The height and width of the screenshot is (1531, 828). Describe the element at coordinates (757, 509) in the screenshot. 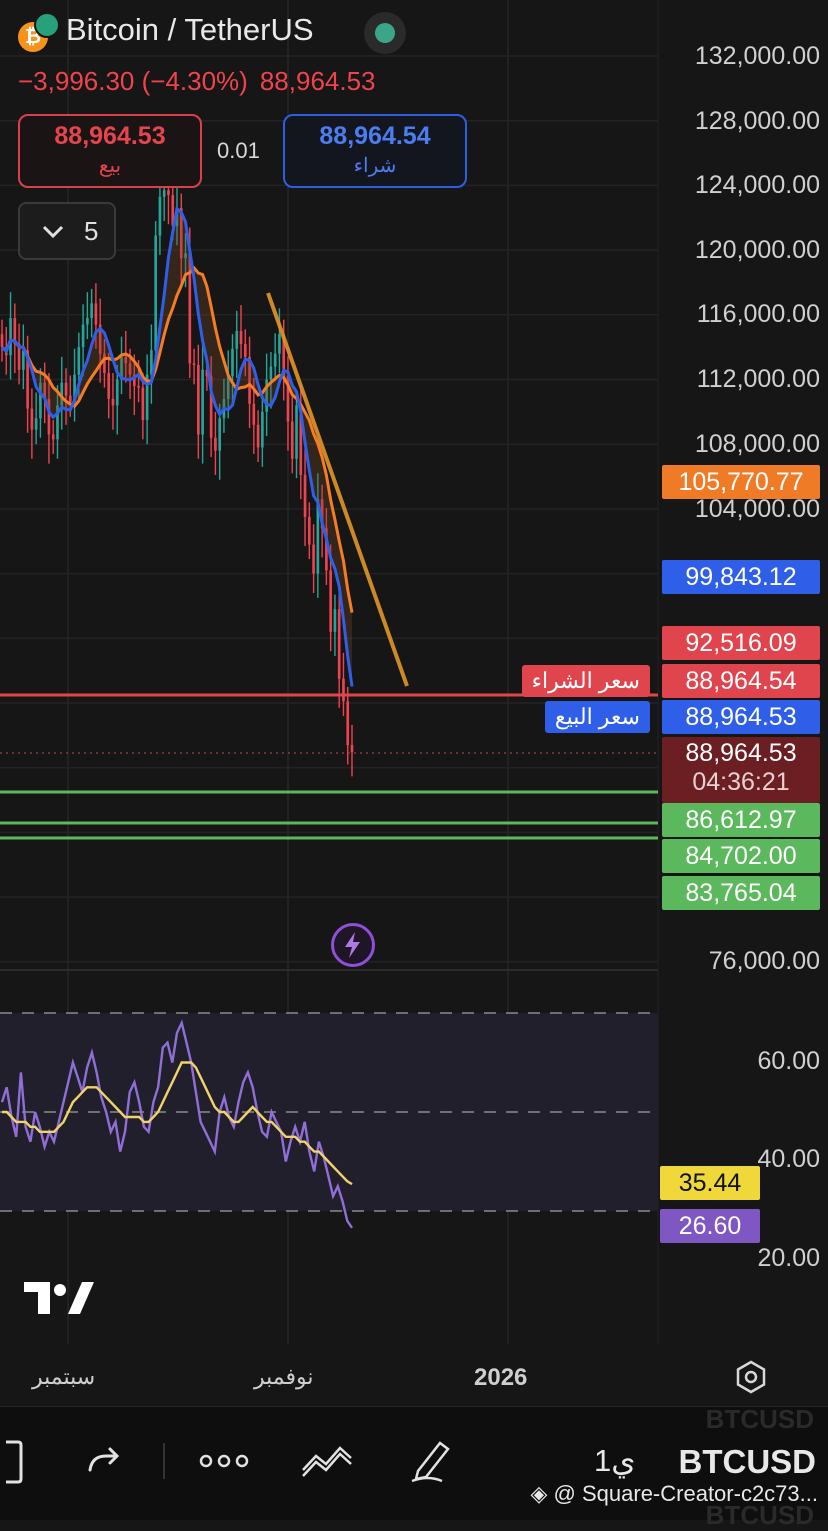

I see `price-axis-label: 104,000.00` at that location.